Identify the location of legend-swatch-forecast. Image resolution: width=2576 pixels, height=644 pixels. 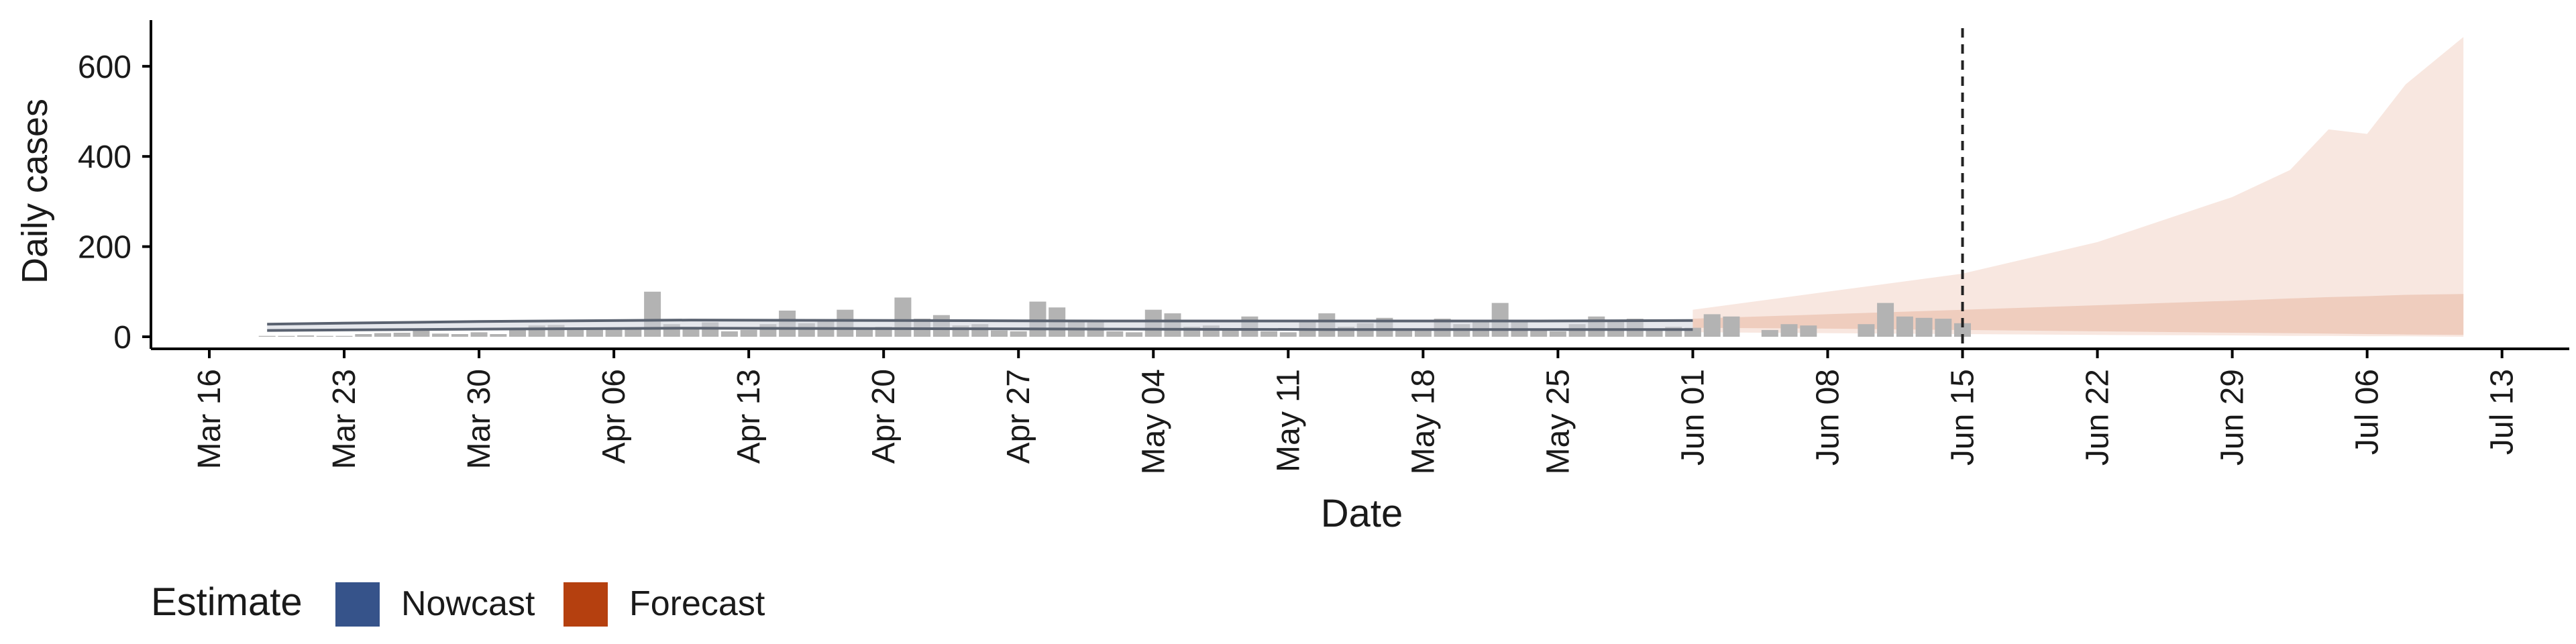
(586, 604).